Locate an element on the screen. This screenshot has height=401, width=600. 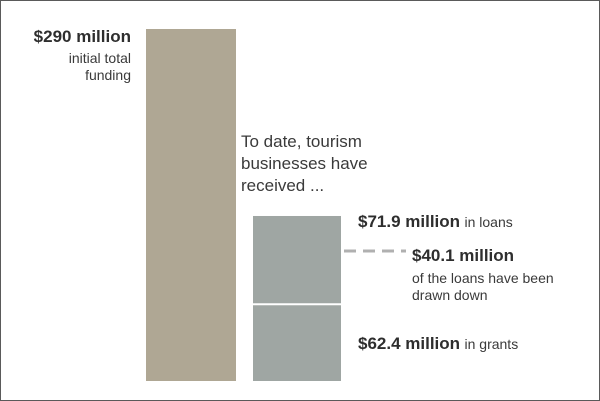
drawn-down-description: of the loans have been drawn down is located at coordinates (483, 286).